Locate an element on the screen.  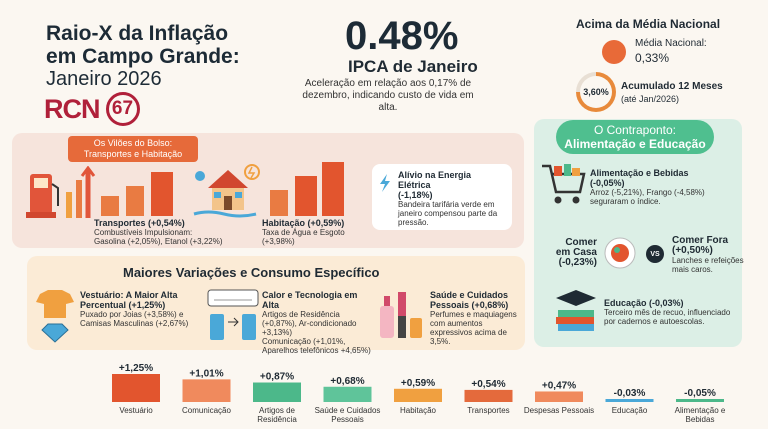
chart-value-label: +0,59% is located at coordinates (418, 383).